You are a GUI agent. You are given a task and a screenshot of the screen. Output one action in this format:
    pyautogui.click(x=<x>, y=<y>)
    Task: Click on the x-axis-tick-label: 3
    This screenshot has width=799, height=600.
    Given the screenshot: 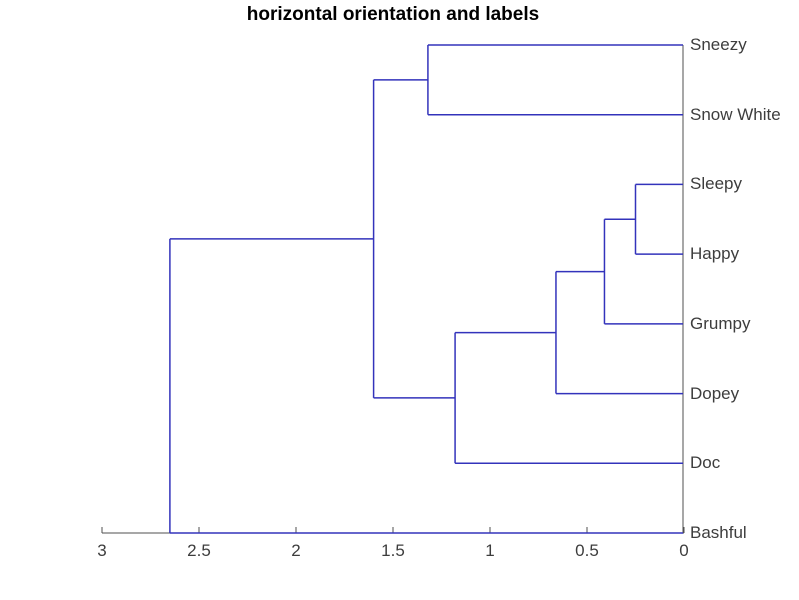 What is the action you would take?
    pyautogui.click(x=102, y=550)
    